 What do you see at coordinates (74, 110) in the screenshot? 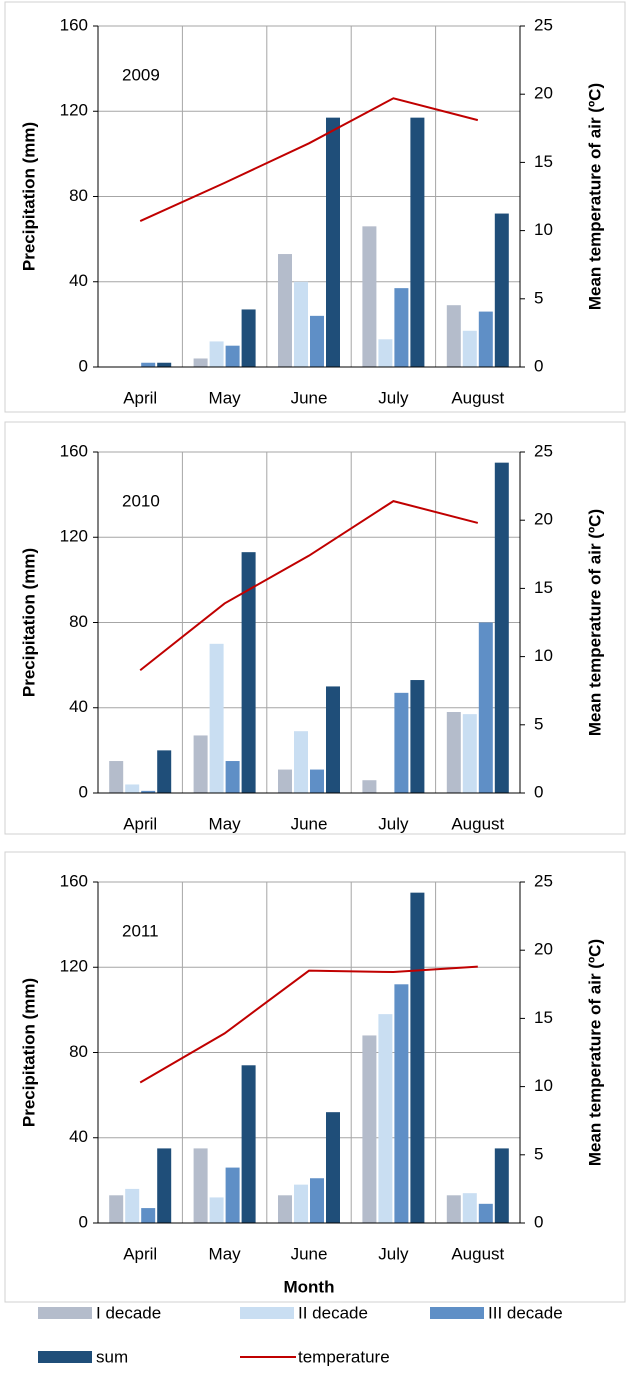
I see `y-tick-label: 120` at bounding box center [74, 110].